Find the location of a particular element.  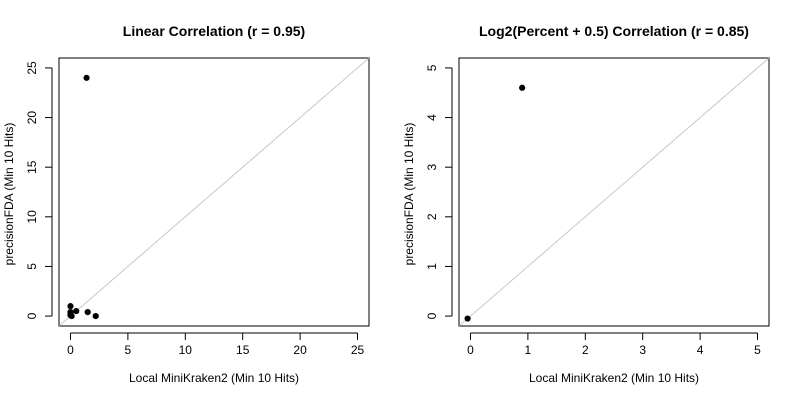

y-tick-label: 2 is located at coordinates (432, 216).